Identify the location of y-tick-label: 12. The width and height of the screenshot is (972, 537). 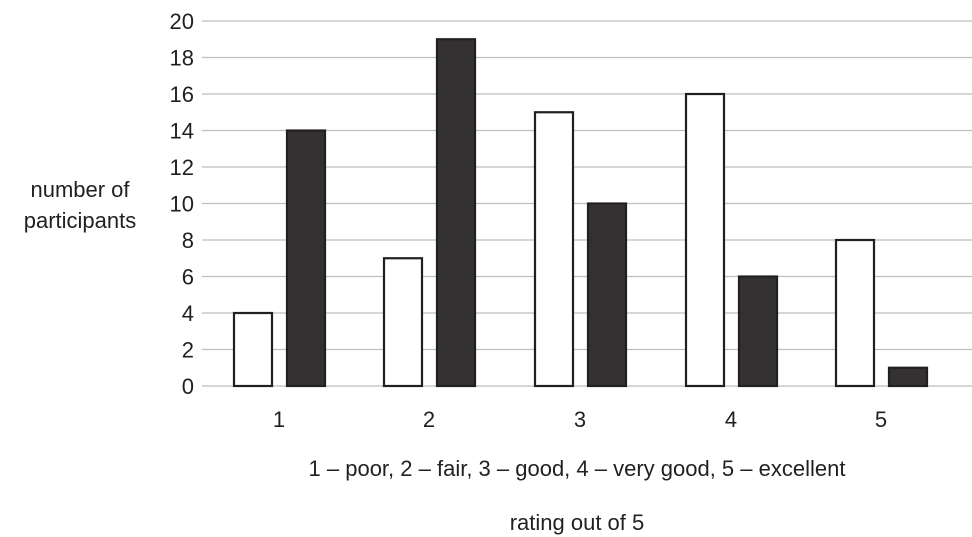
(182, 167).